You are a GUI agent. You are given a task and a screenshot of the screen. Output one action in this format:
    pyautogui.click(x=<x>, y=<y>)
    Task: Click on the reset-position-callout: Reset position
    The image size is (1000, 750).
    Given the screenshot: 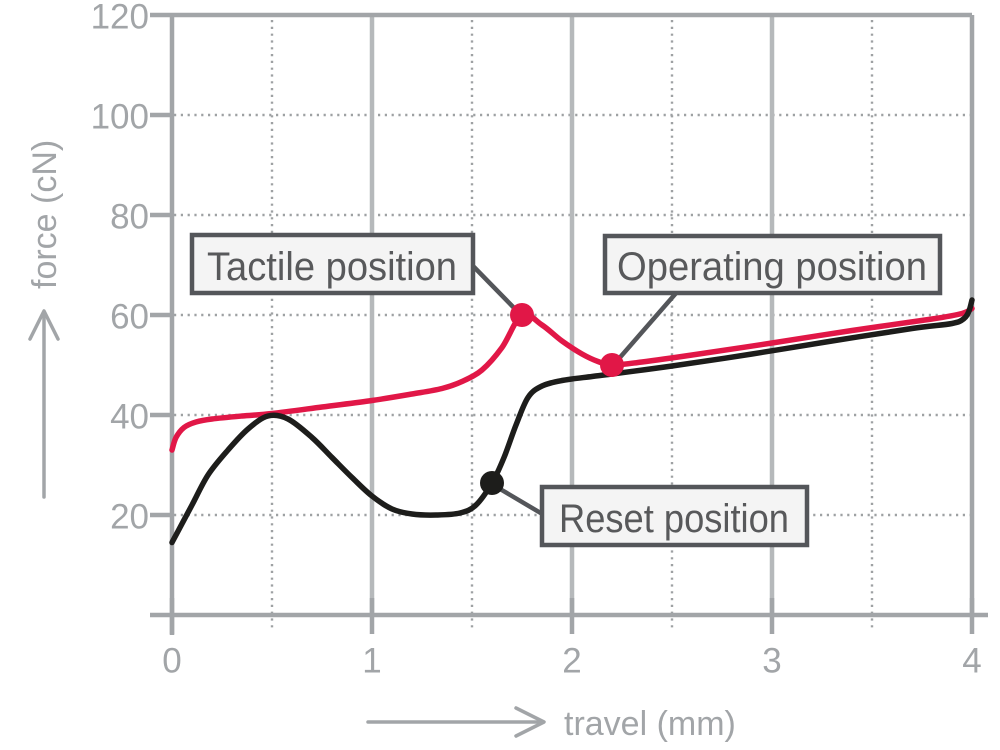 What is the action you would take?
    pyautogui.click(x=674, y=516)
    